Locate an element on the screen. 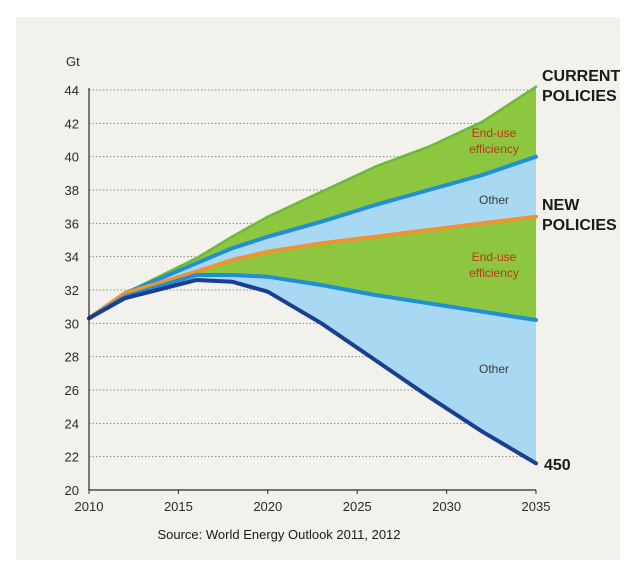 This screenshot has height=577, width=637. y-tick-label: 38 is located at coordinates (72, 190).